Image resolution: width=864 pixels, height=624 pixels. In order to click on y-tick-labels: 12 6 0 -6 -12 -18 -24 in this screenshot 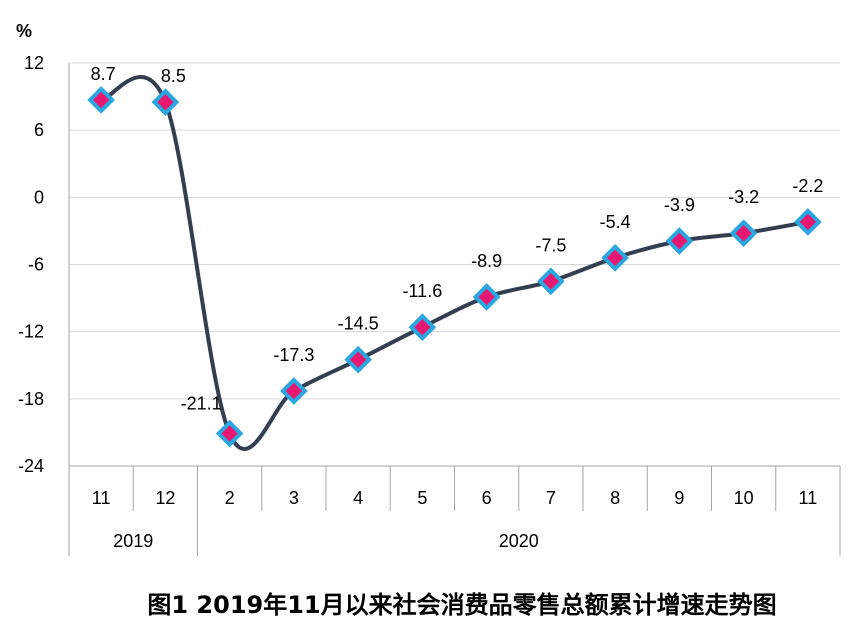, I will do `click(31, 264)`.